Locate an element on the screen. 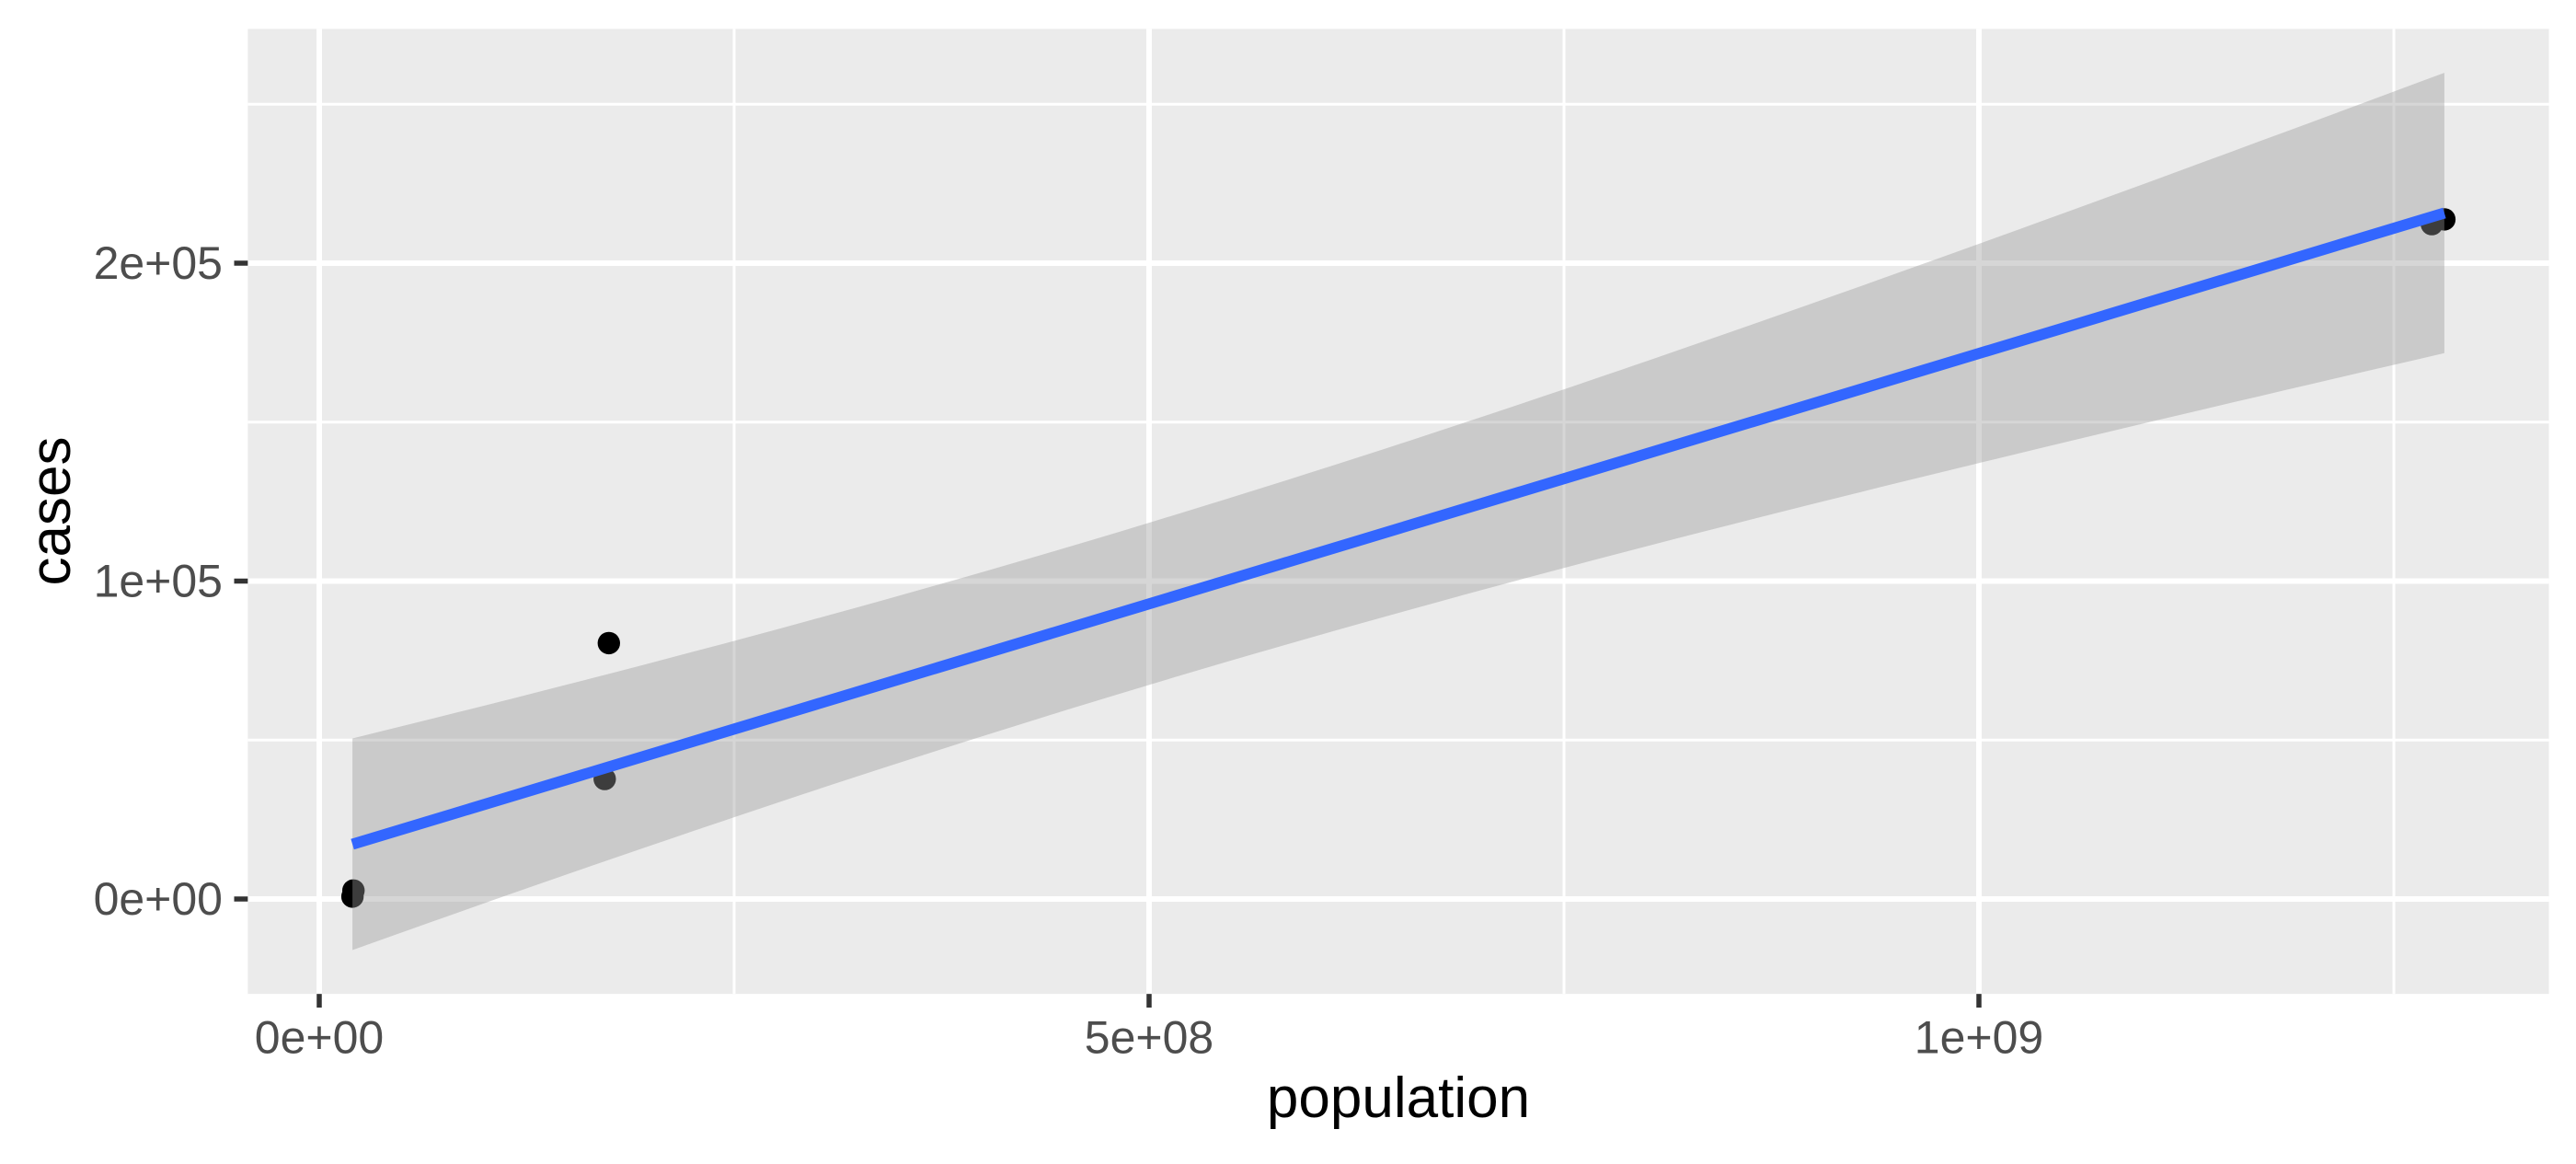  svg-text: 1e+05 is located at coordinates (158, 581).